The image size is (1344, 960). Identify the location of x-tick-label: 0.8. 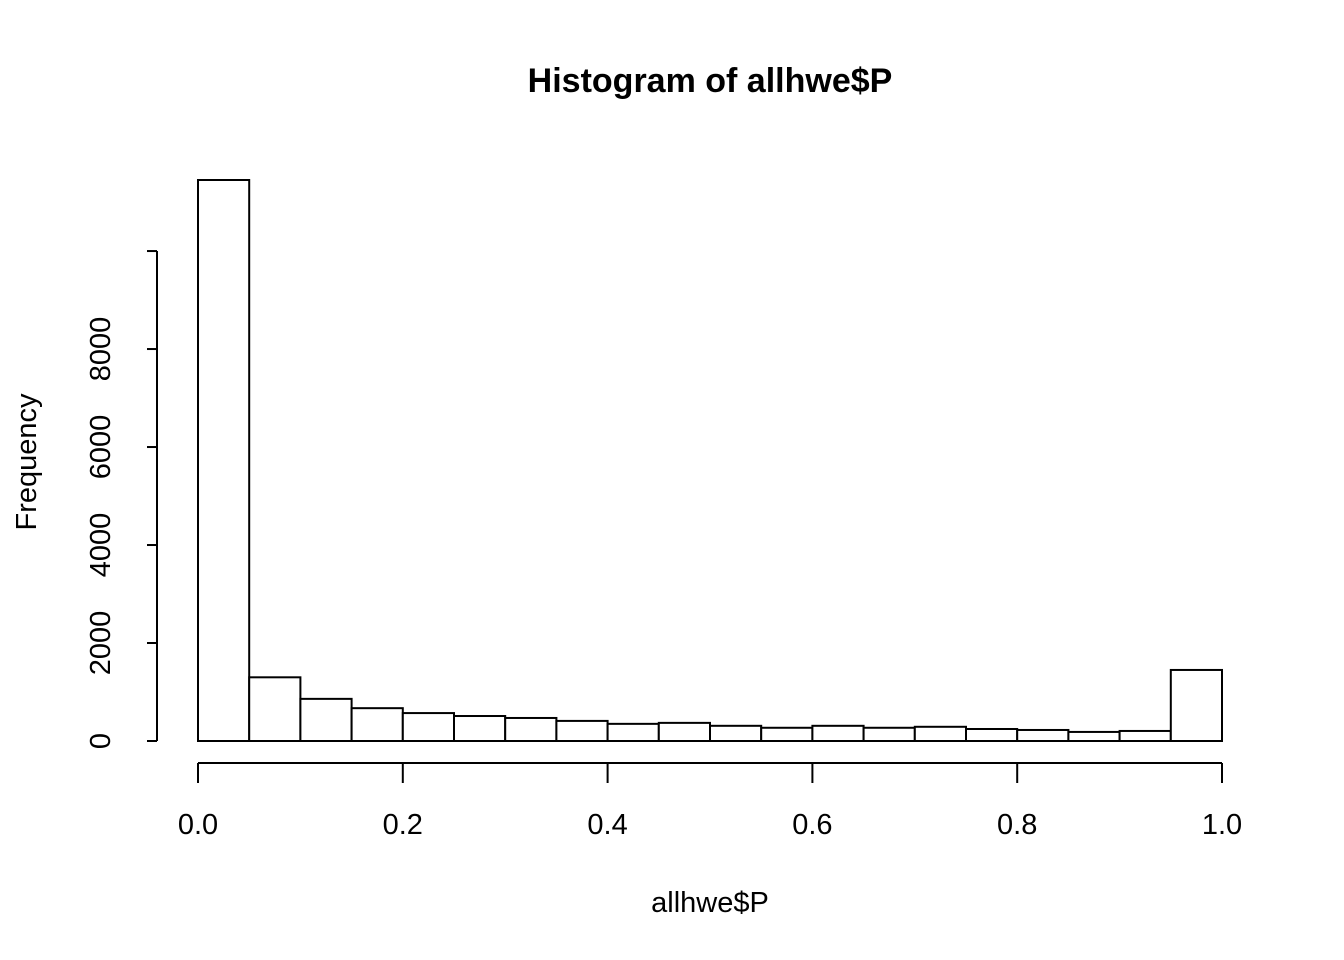
(1017, 825).